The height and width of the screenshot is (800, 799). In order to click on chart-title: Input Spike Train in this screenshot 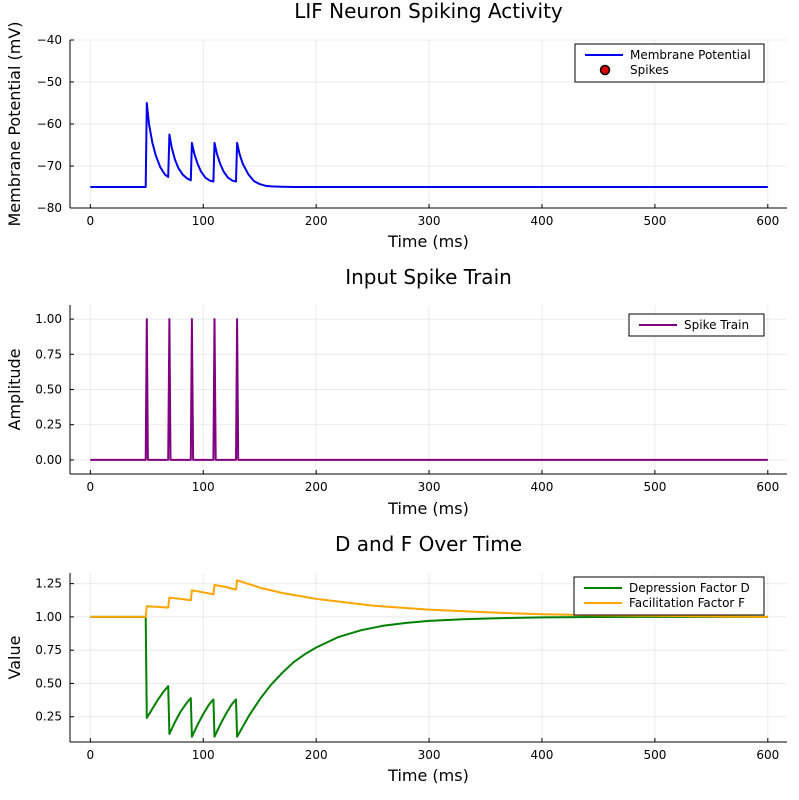, I will do `click(428, 277)`.